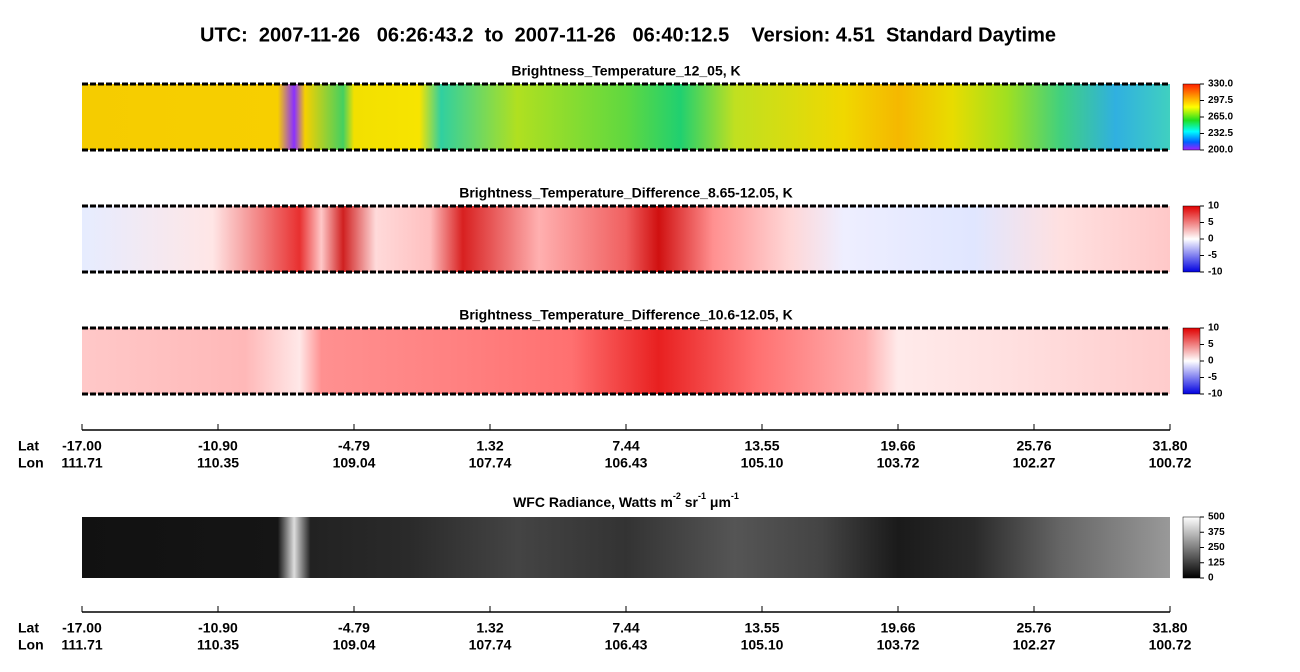 Image resolution: width=1300 pixels, height=672 pixels. What do you see at coordinates (718, 502) in the screenshot?
I see `wfc-title-part: μm` at bounding box center [718, 502].